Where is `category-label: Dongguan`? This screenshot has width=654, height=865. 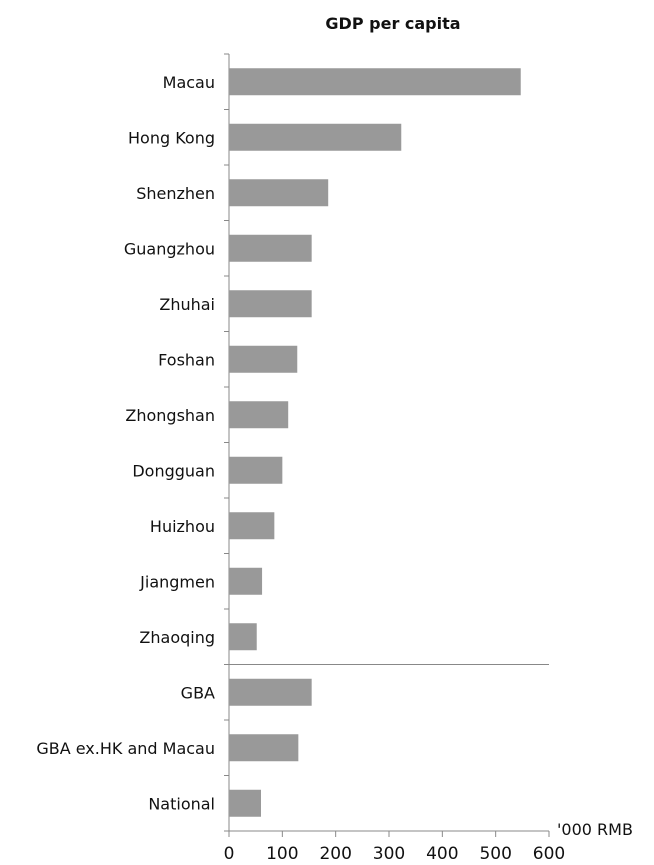
category-label: Dongguan is located at coordinates (173, 470).